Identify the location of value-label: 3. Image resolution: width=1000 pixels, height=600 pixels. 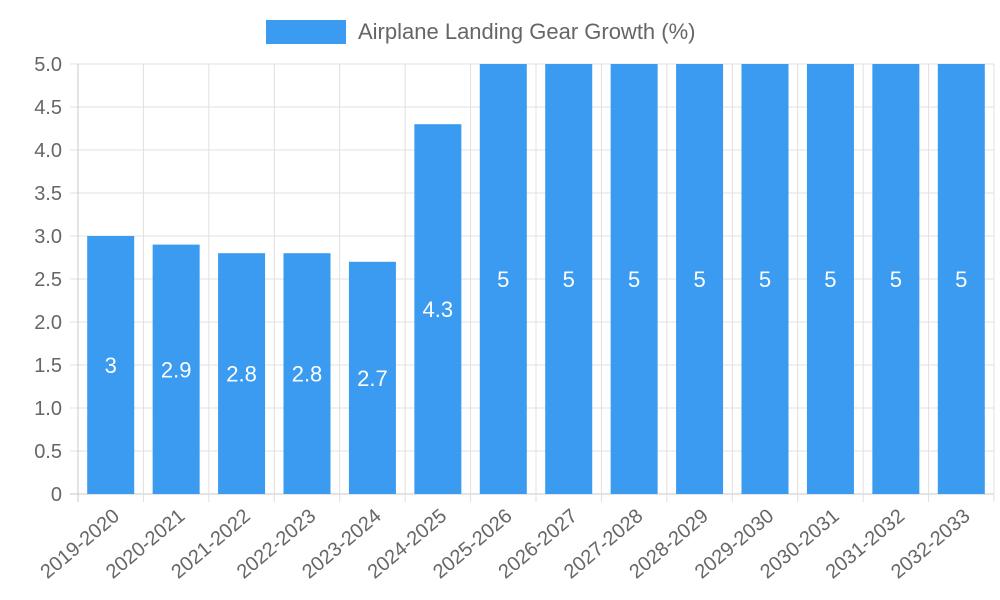
(111, 365).